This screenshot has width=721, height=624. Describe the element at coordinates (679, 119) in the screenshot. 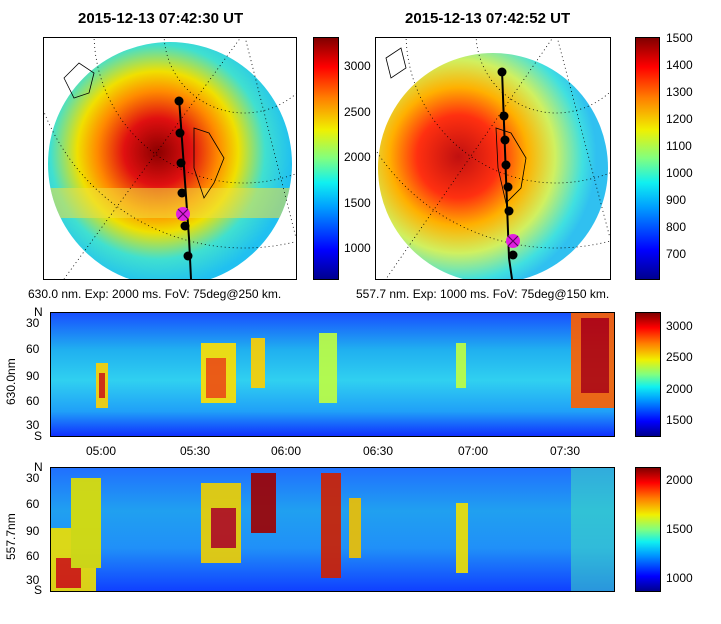

I see `colorbar-tick: 1200` at that location.